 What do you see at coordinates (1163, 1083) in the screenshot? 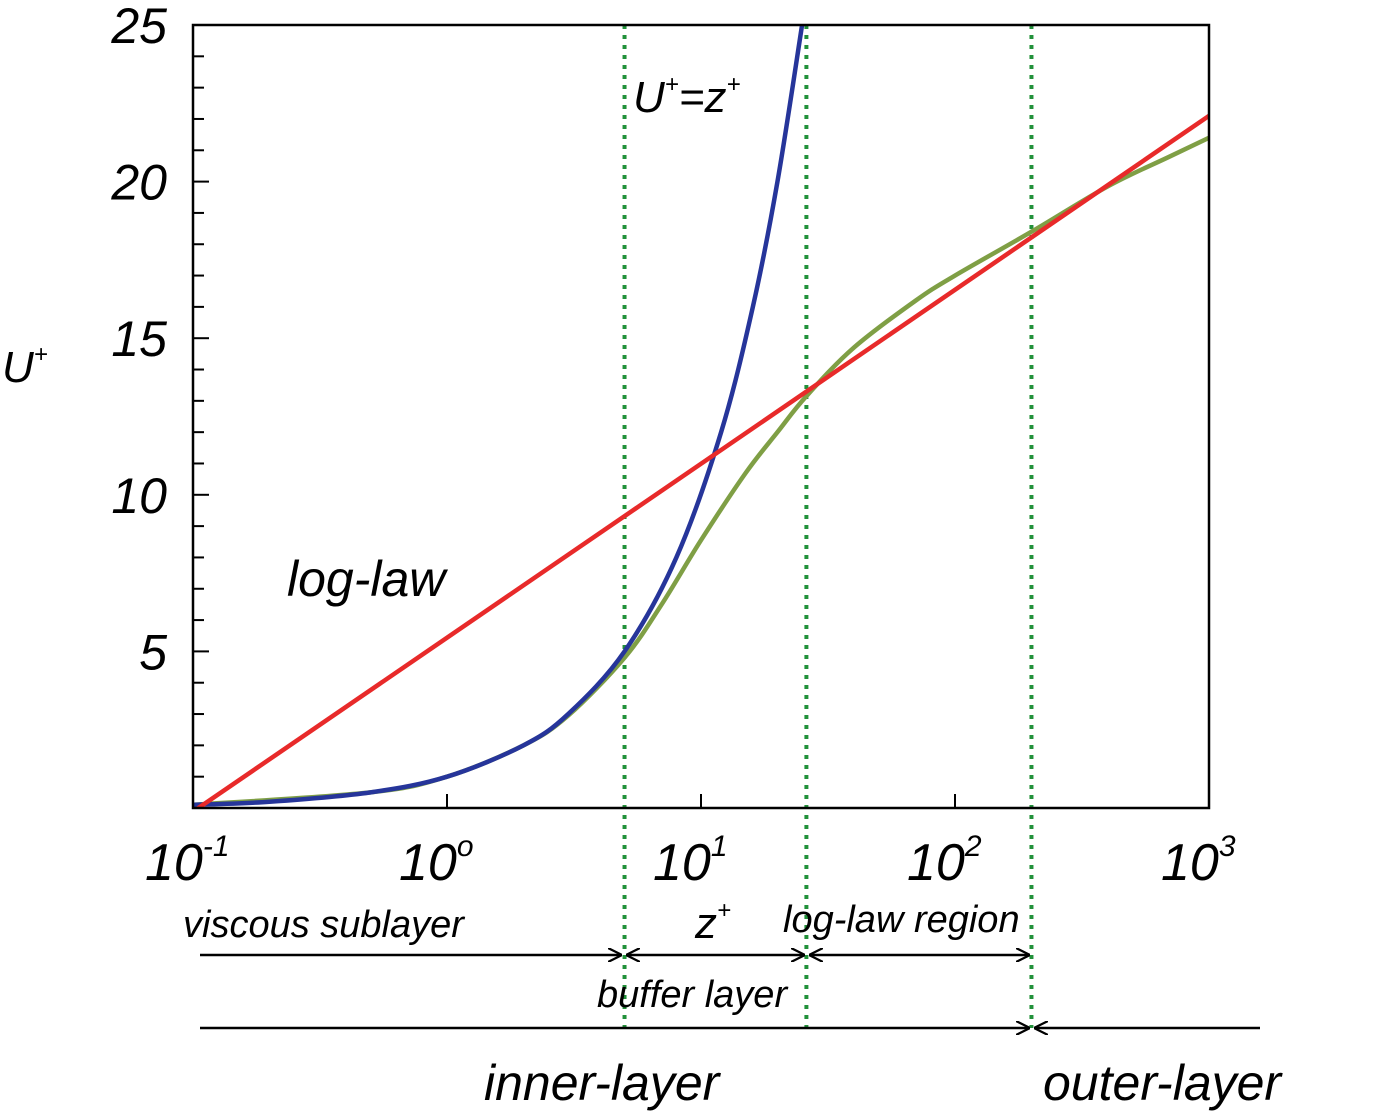
I see `outer-layer-label: outer-layer` at bounding box center [1163, 1083].